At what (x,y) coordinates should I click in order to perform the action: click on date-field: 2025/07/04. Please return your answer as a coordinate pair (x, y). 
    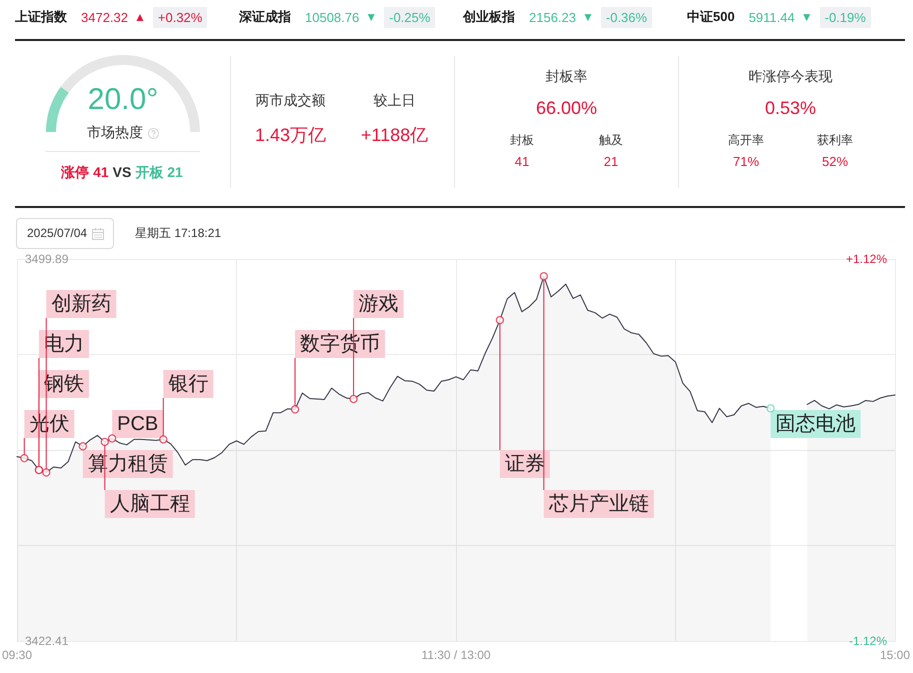
    Looking at the image, I should click on (65, 233).